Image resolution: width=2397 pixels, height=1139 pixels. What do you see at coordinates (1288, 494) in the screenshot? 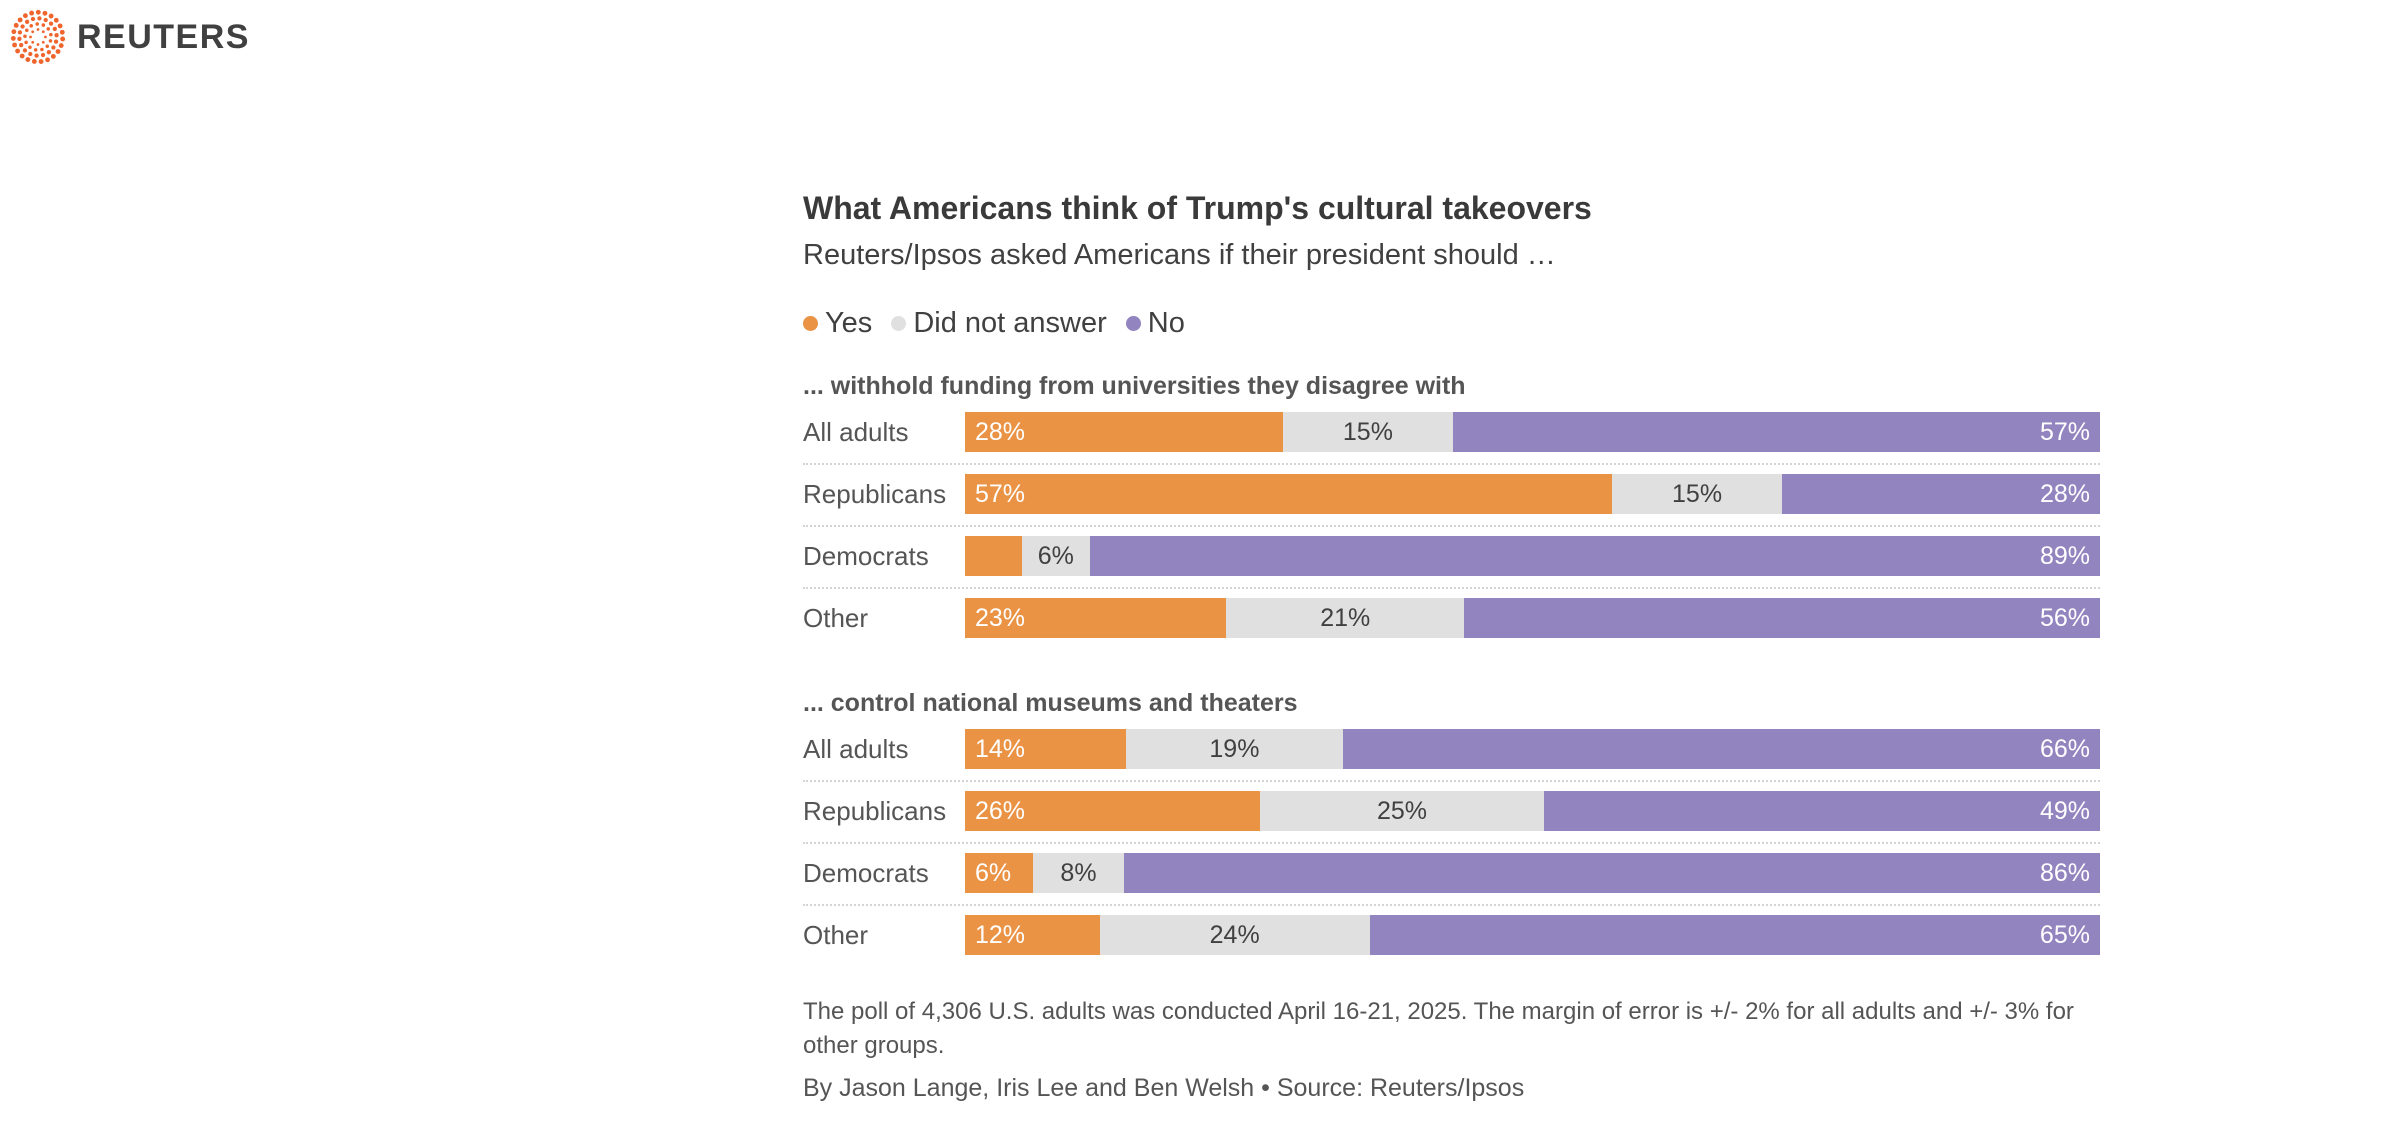
I see `bar-segment-yes: 57%` at bounding box center [1288, 494].